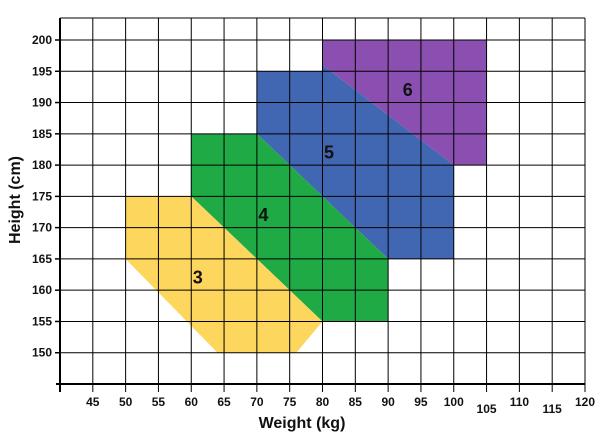 This screenshot has height=439, width=600. I want to click on x-tick-label: 85, so click(356, 402).